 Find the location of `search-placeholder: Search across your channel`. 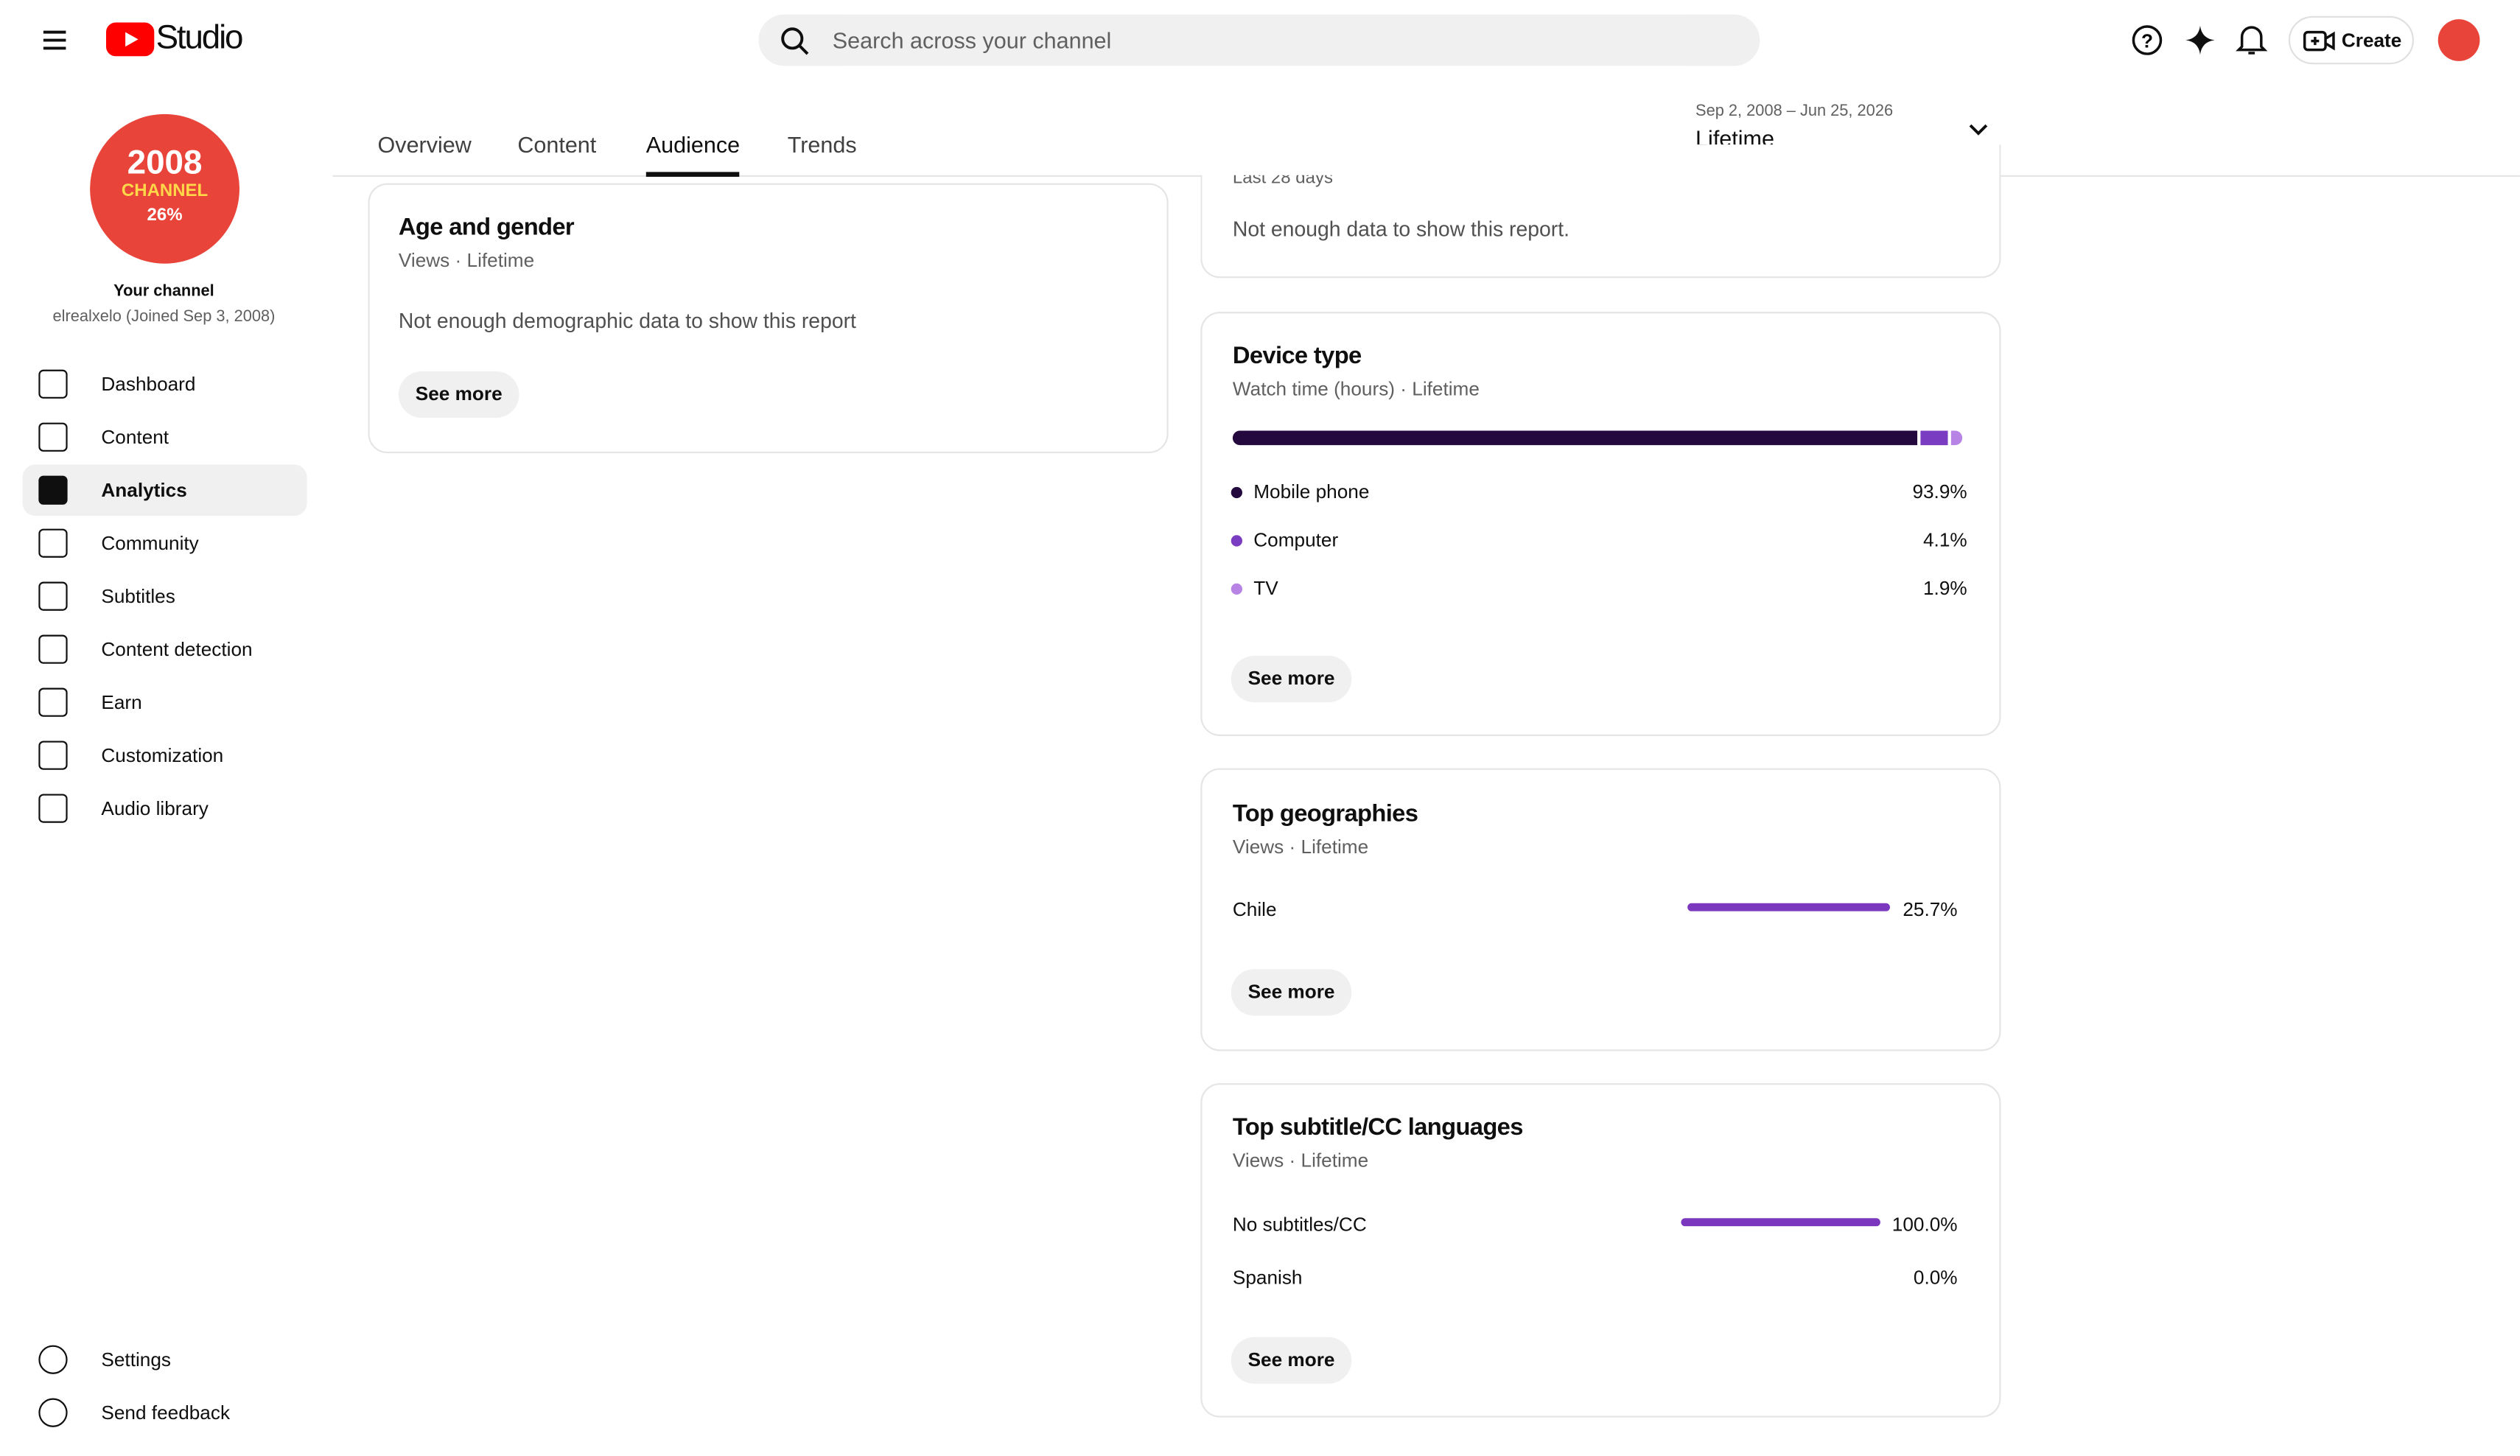

search-placeholder: Search across your channel is located at coordinates (972, 40).